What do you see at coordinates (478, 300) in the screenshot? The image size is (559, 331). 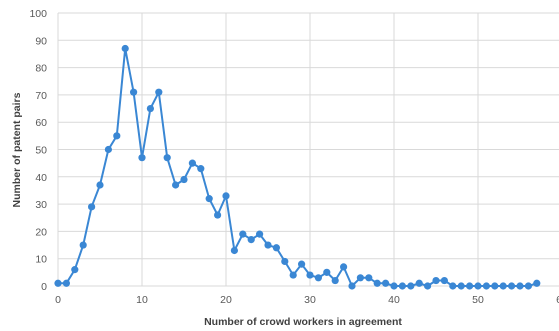 I see `x-tick-label: 50` at bounding box center [478, 300].